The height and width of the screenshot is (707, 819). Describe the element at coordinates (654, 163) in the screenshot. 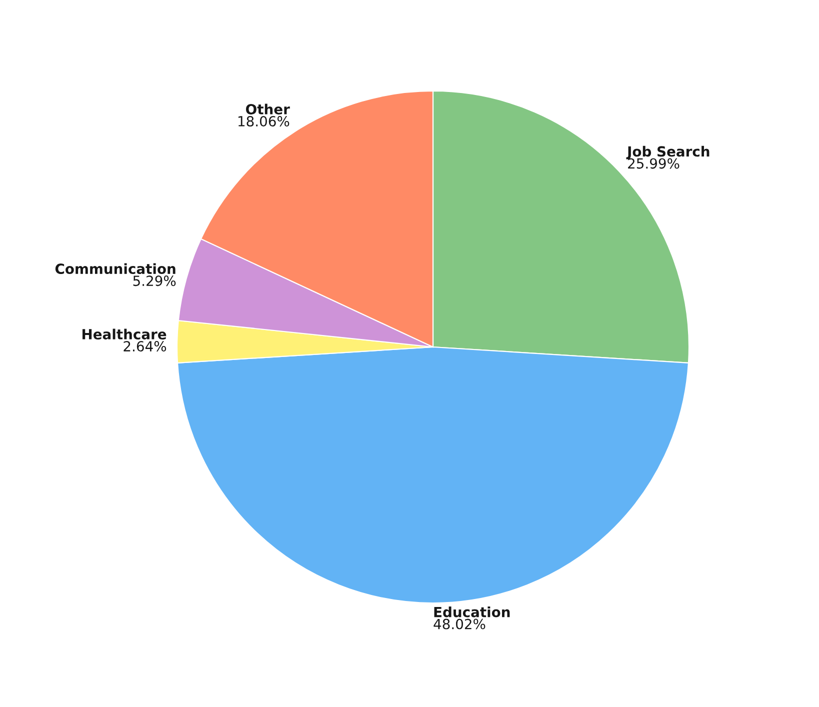

I see `data-label: 25.99%` at that location.